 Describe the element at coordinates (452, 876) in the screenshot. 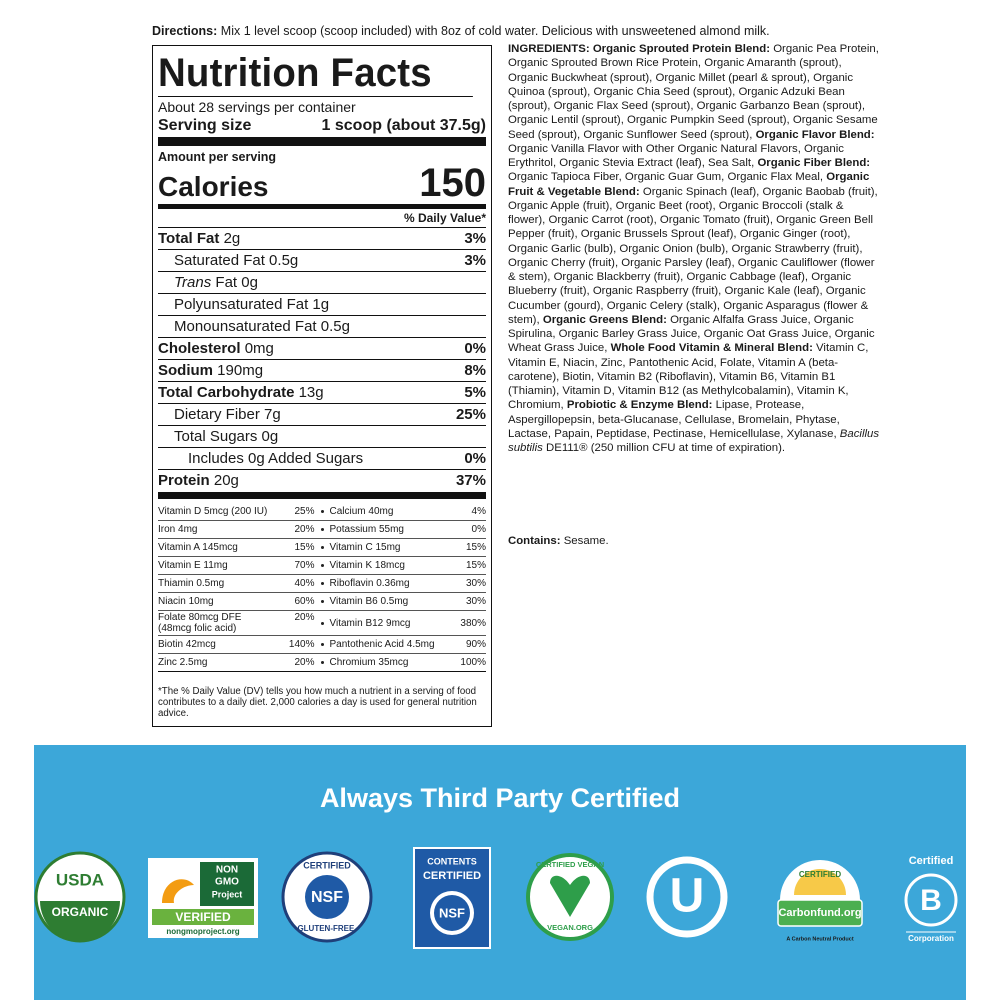

I see `nsf-contents-line2: CERTIFIED` at that location.